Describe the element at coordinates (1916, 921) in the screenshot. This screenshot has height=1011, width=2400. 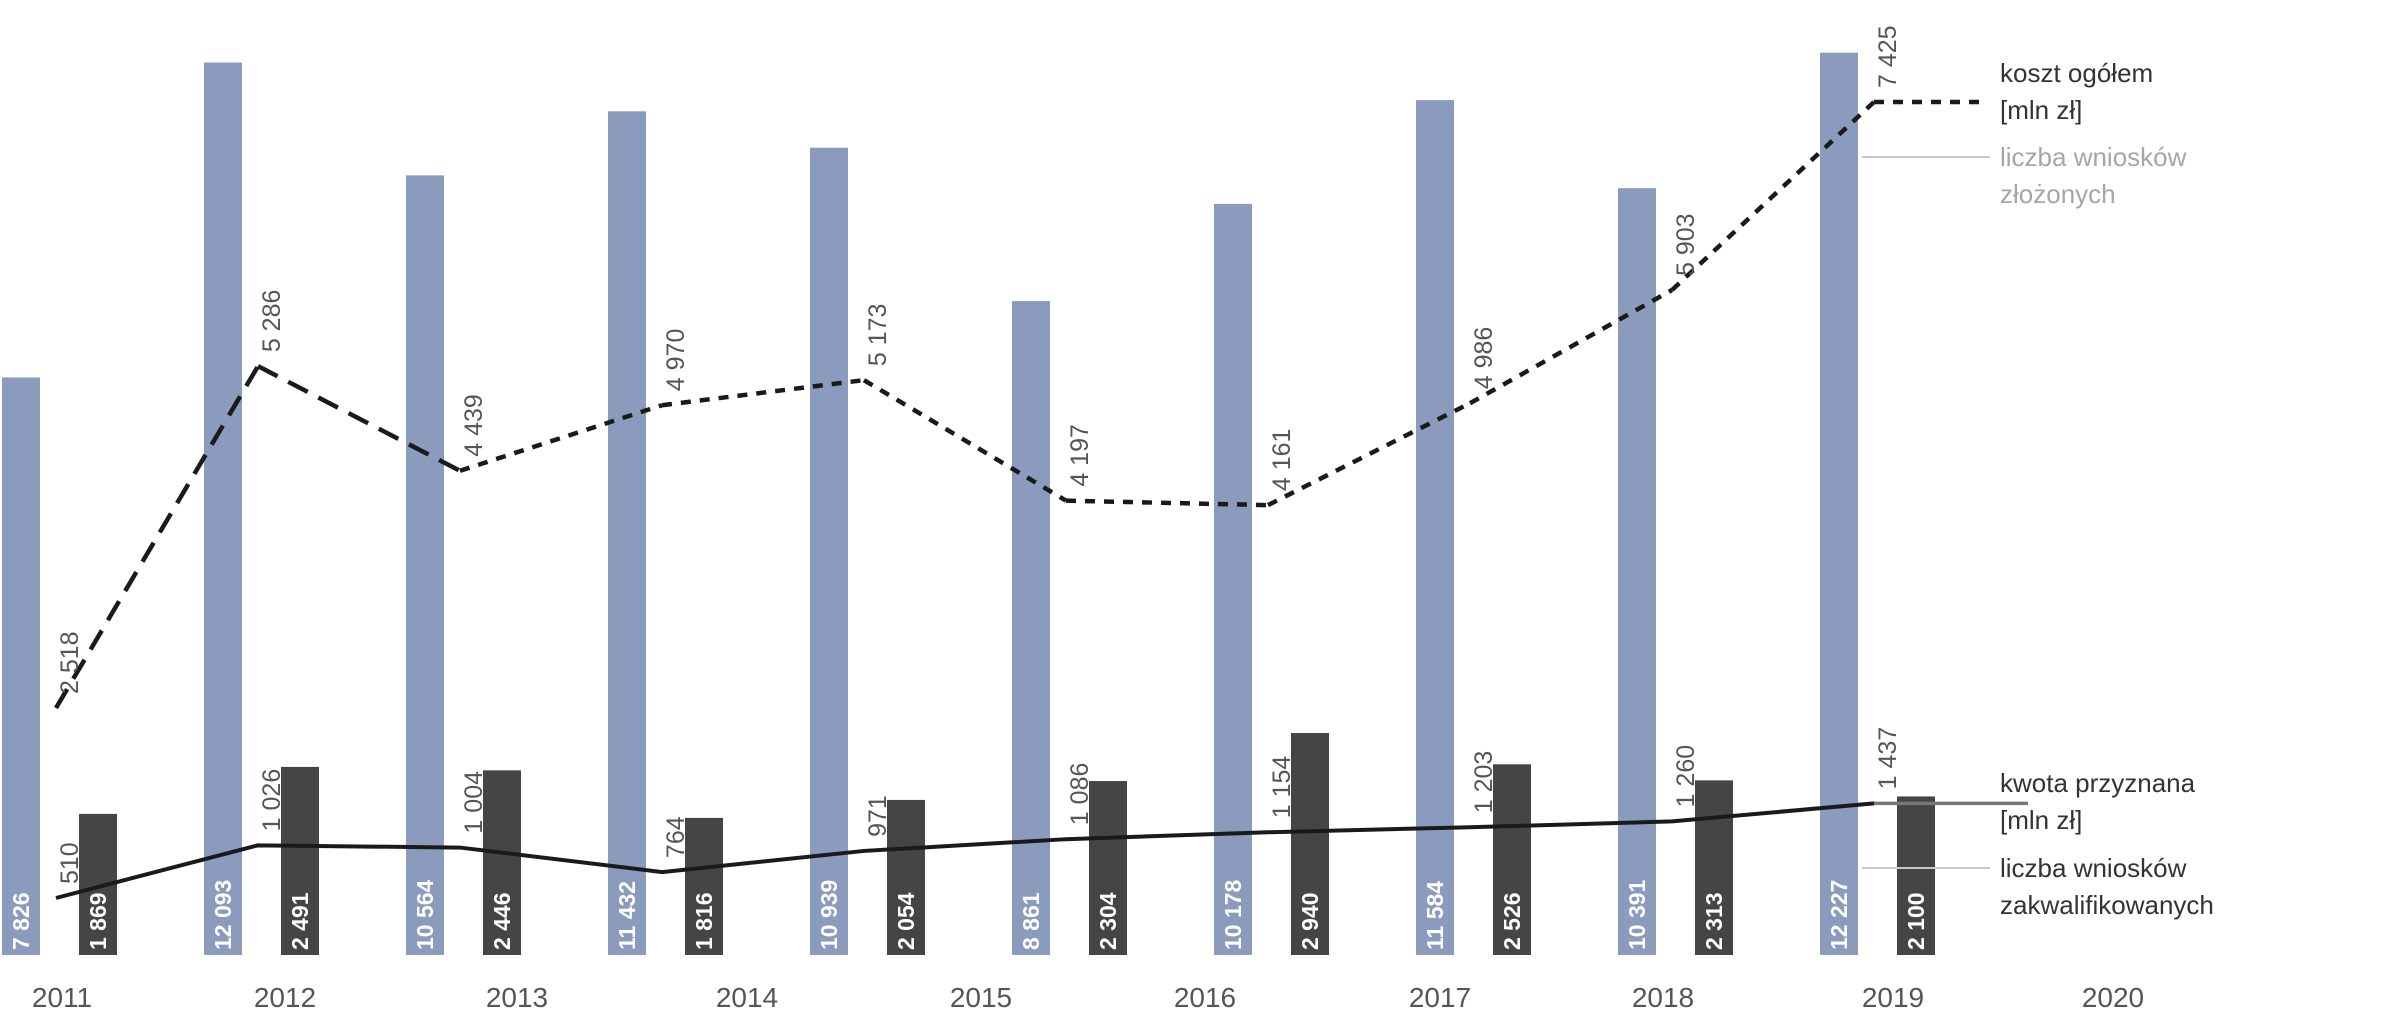
I see `bar-qualified-label: 2 100` at that location.